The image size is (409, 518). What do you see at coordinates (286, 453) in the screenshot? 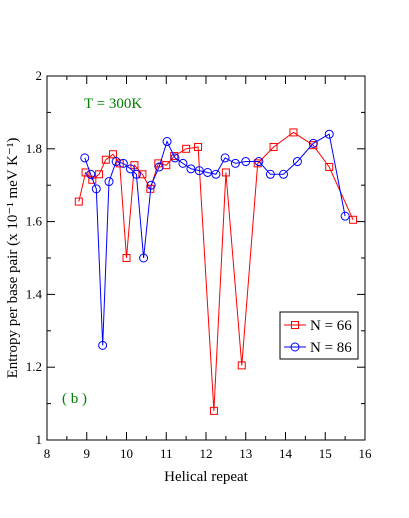
I see `x-tick-label: 14` at bounding box center [286, 453].